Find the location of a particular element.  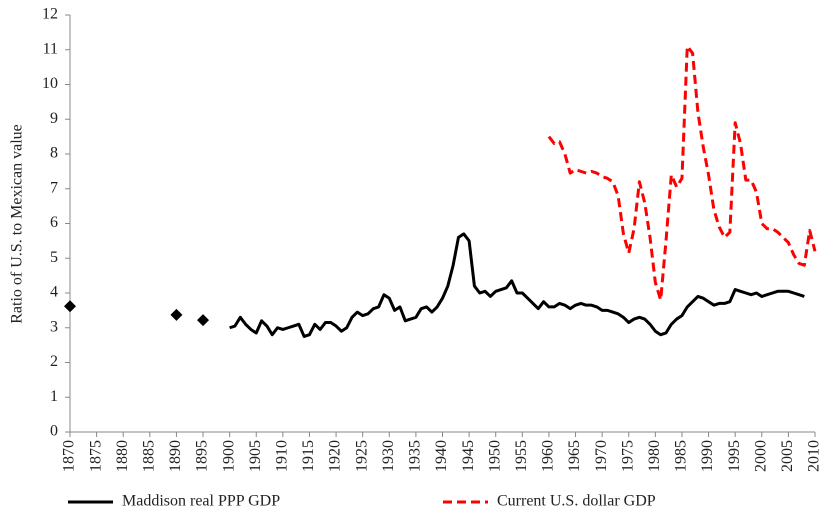

x-tick-label: 1910 is located at coordinates (282, 456).